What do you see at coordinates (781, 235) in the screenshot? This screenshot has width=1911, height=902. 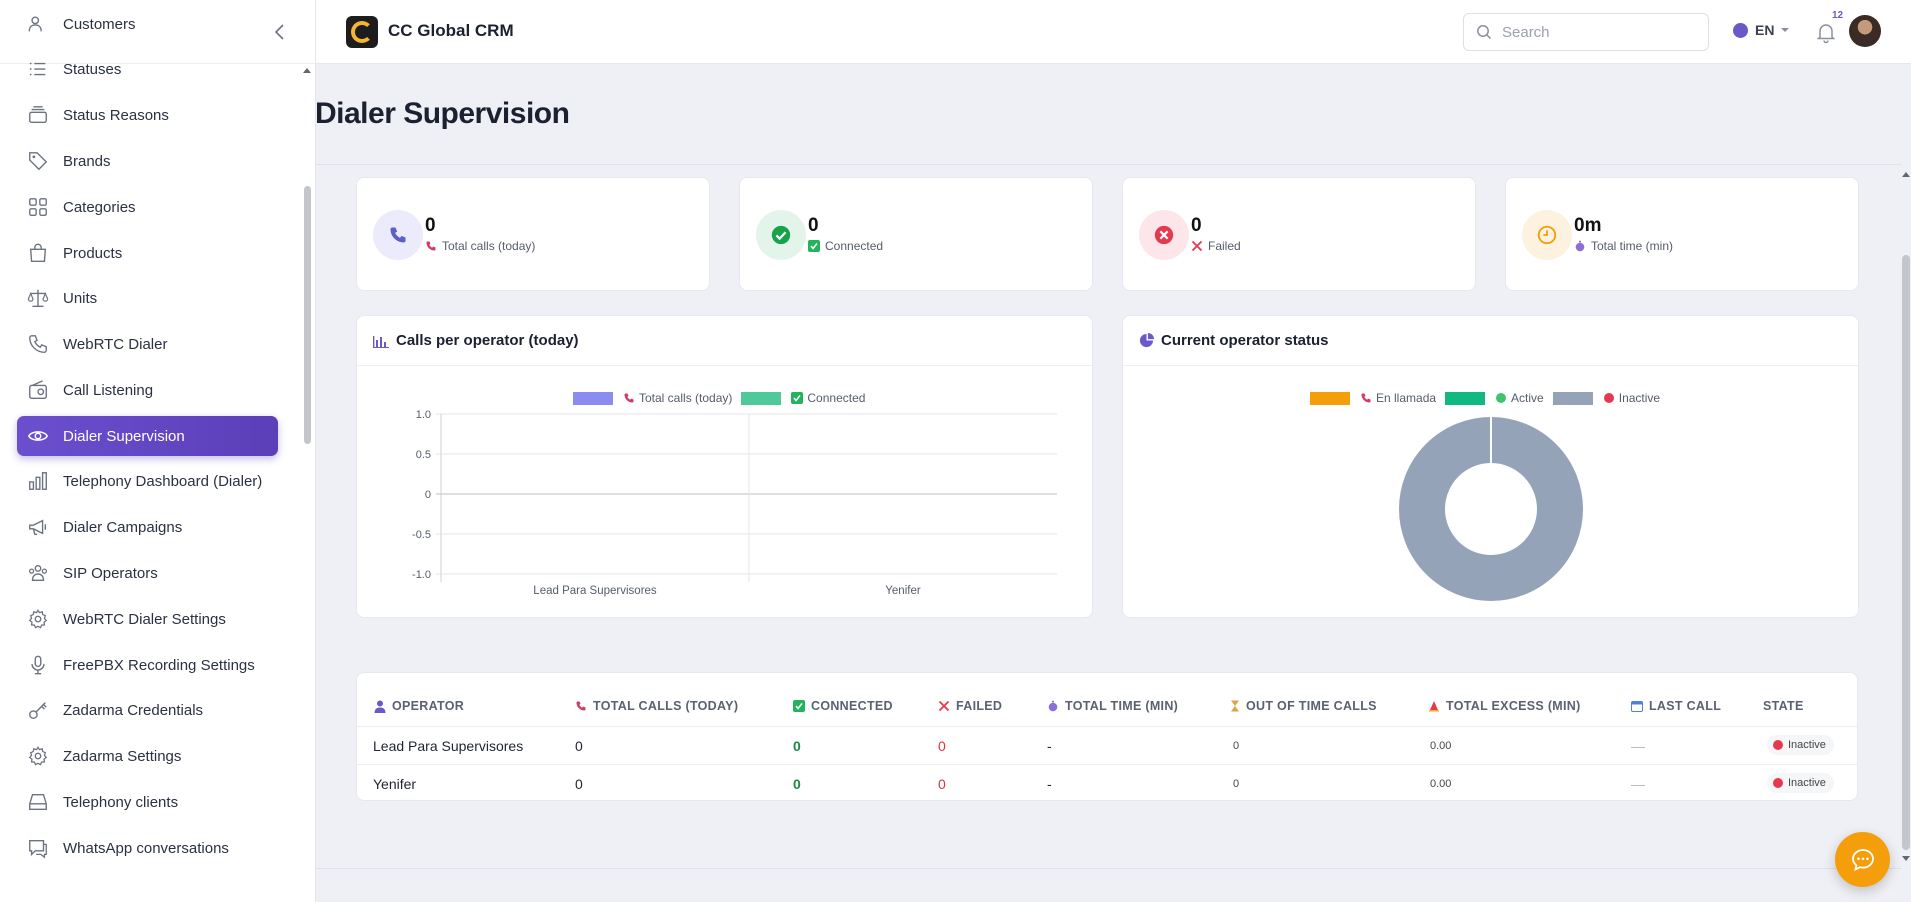 I see `stat-icon-circle` at bounding box center [781, 235].